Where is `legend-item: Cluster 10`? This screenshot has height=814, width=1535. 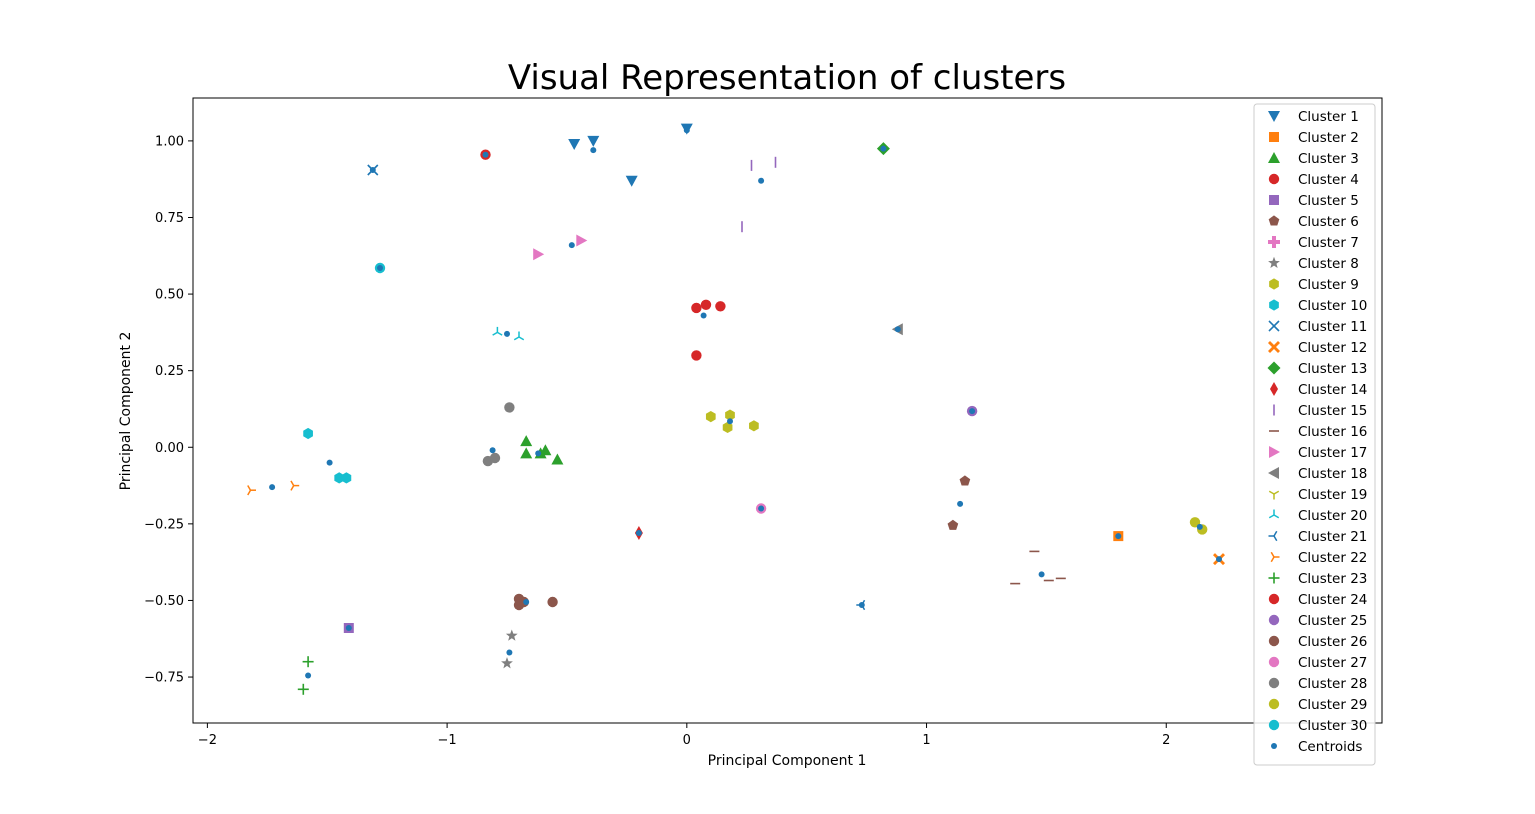 legend-item: Cluster 10 is located at coordinates (1318, 306).